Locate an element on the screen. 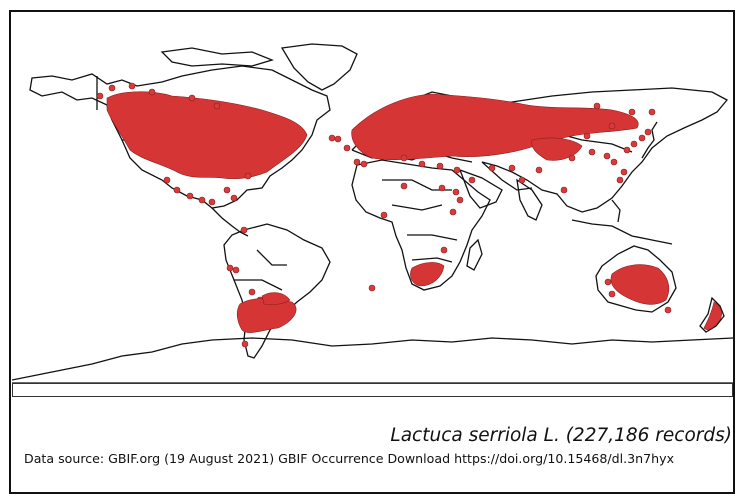 Image resolution: width=744 pixels, height=503 pixels. map-extent-border is located at coordinates (372, 390).